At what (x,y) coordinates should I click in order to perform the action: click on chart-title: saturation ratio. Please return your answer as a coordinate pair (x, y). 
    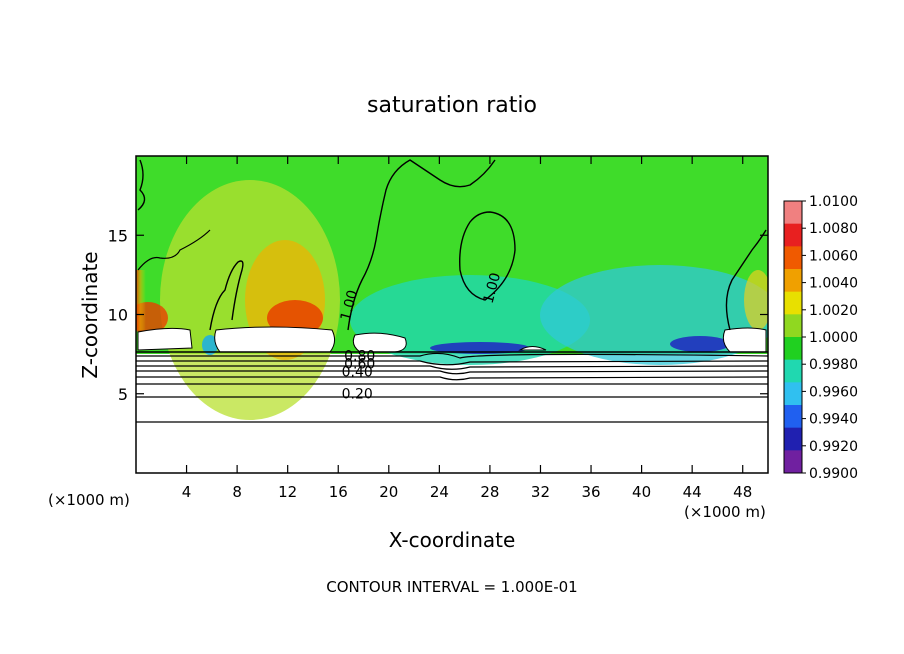
    Looking at the image, I should click on (452, 105).